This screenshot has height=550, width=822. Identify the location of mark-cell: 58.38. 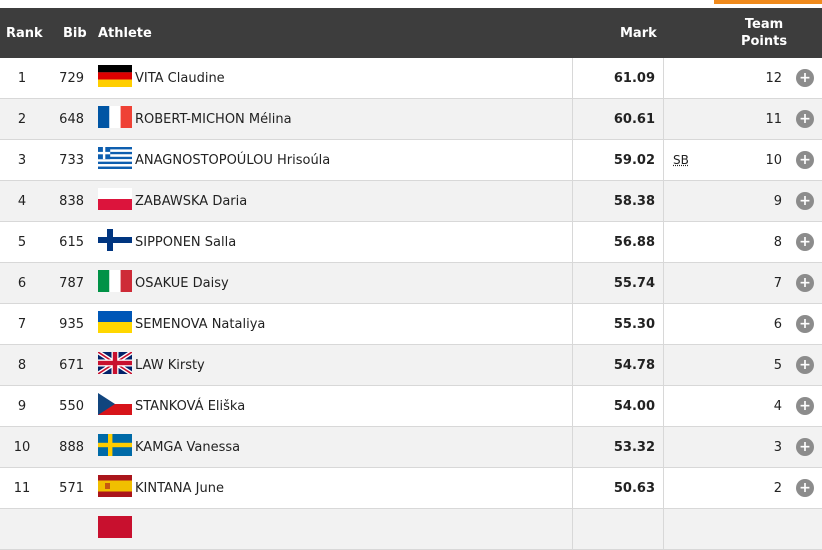
(618, 201).